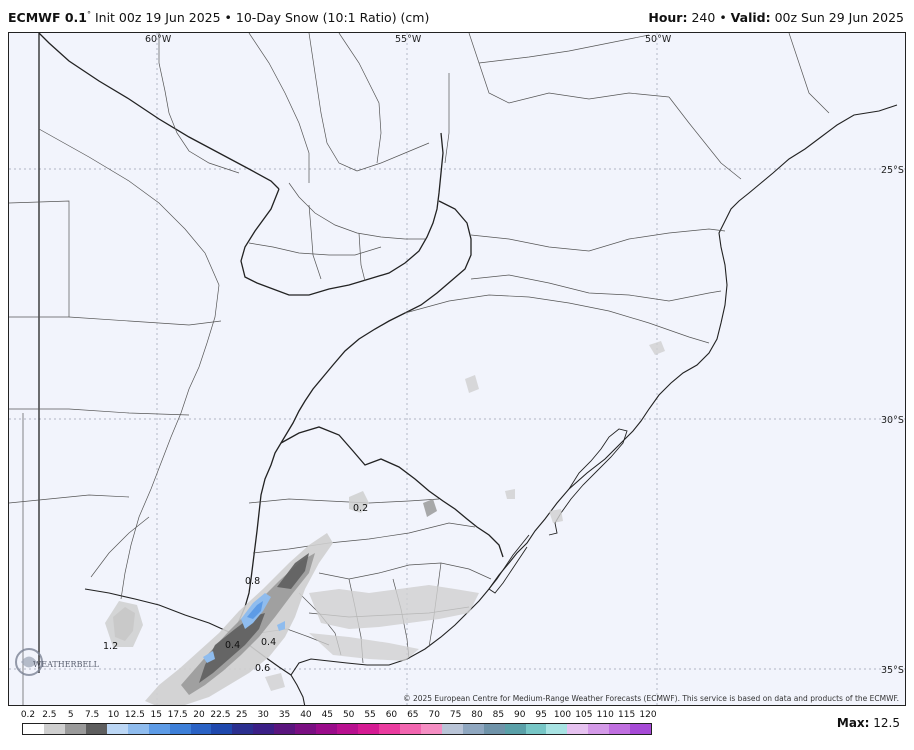  What do you see at coordinates (360, 508) in the screenshot?
I see `value-label: 0.2` at bounding box center [360, 508].